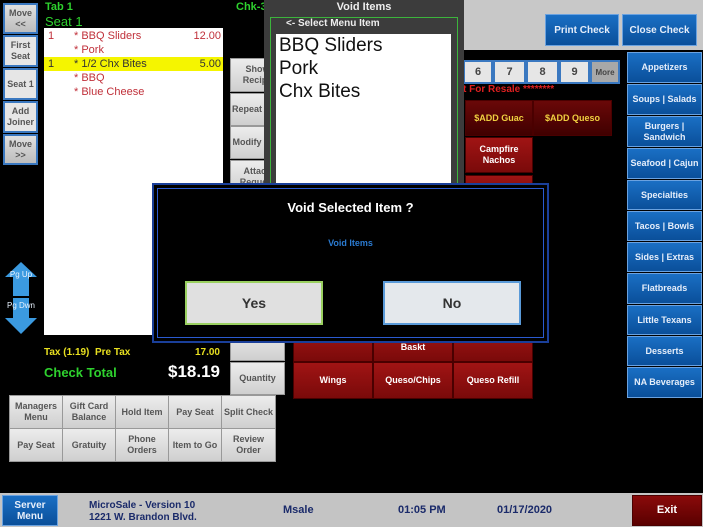 This screenshot has width=703, height=527. Describe the element at coordinates (659, 30) in the screenshot. I see `close-check-button: Close Check` at that location.